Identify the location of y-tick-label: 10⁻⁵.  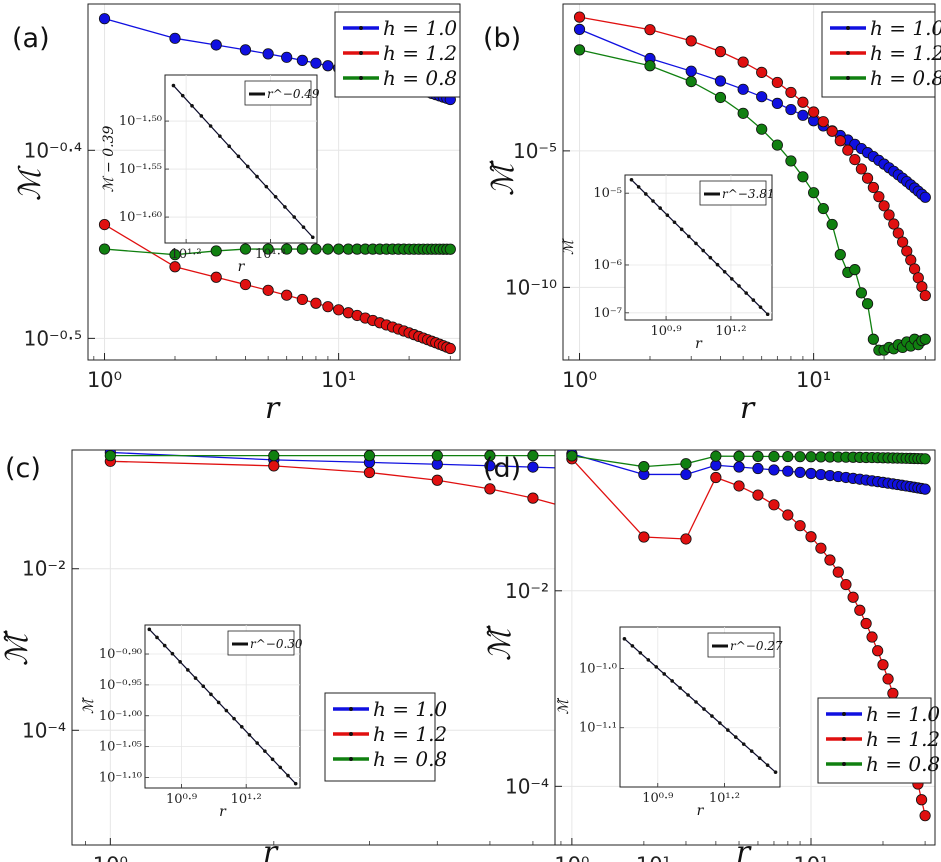
(535, 151).